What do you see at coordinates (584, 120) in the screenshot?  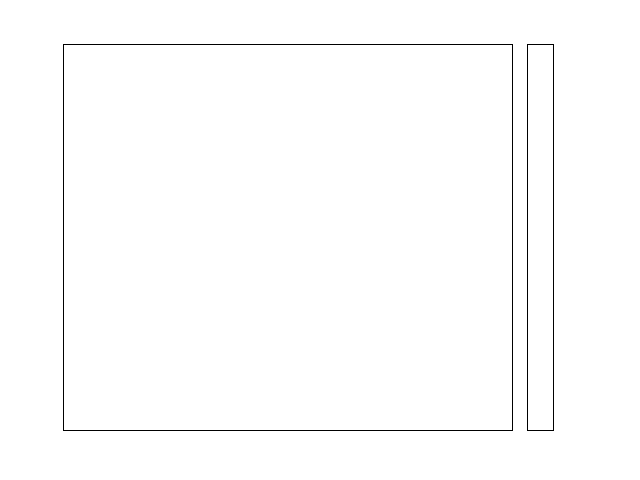 I see `colorbar-gradient-canvas` at bounding box center [584, 120].